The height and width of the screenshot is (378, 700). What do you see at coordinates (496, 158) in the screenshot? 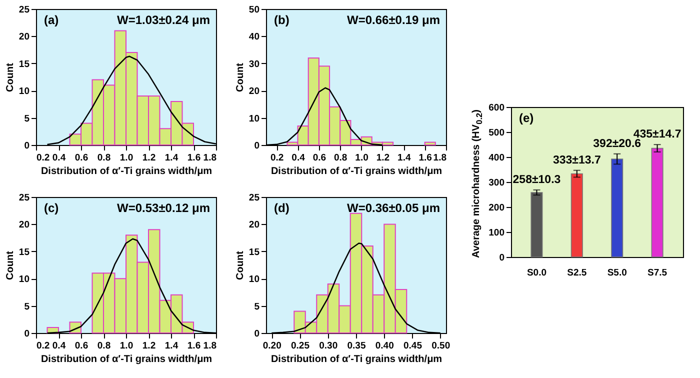
I see `y-tick-label: 400` at bounding box center [496, 158].